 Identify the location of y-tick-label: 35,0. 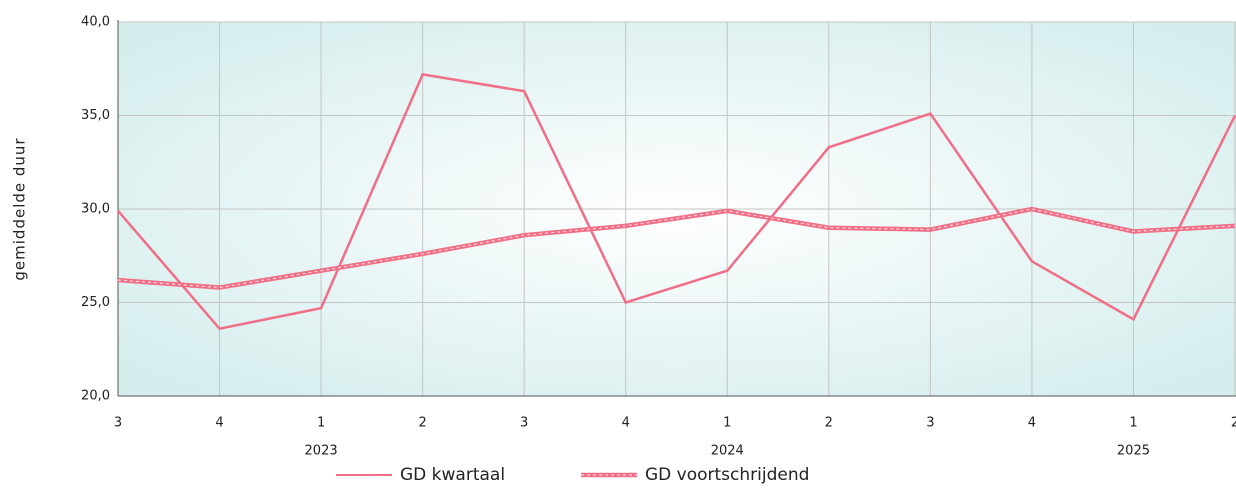
(95, 115).